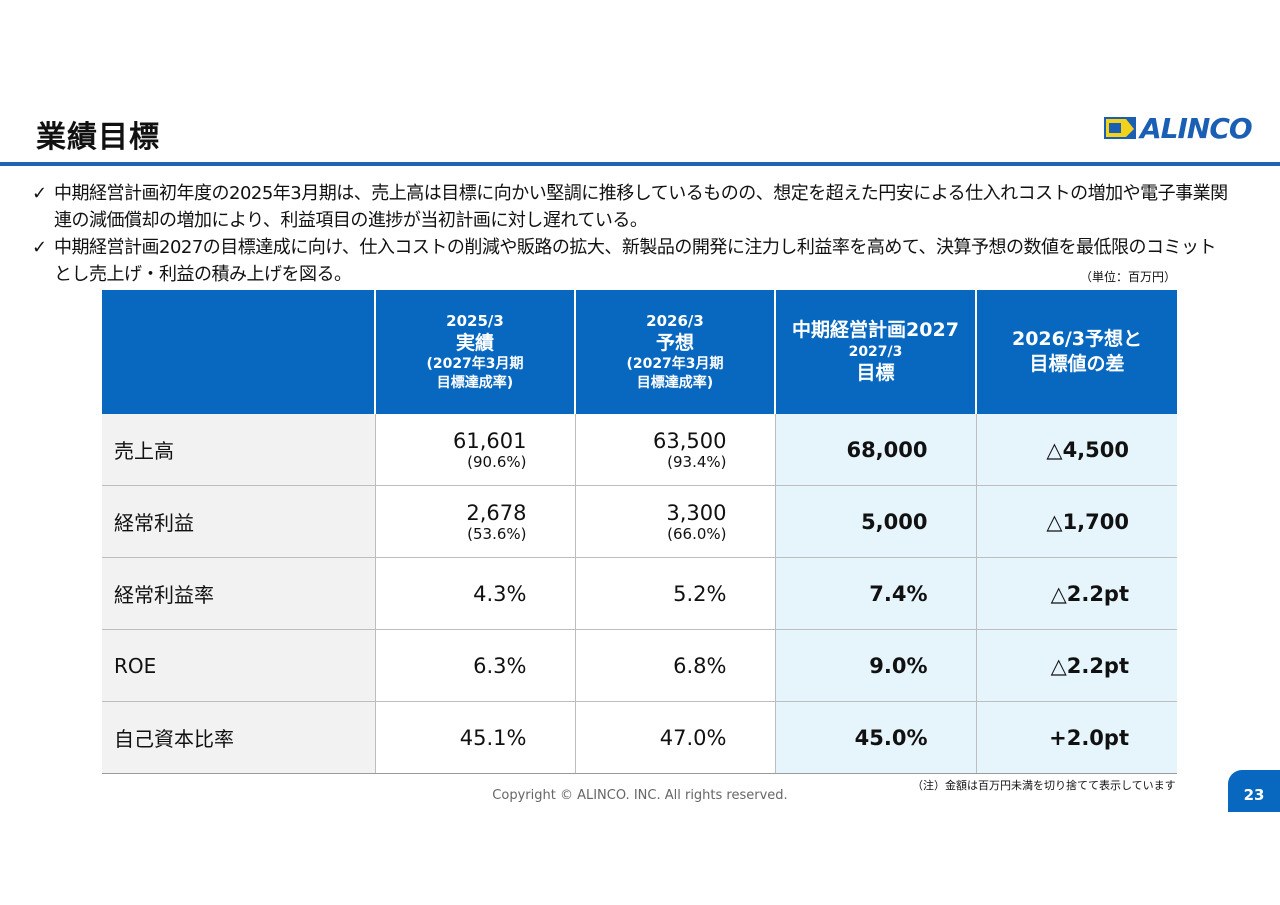 This screenshot has height=905, width=1280. I want to click on amount-footnote: （注）金額は百万円未満を切り捨てて表示しています, so click(1044, 785).